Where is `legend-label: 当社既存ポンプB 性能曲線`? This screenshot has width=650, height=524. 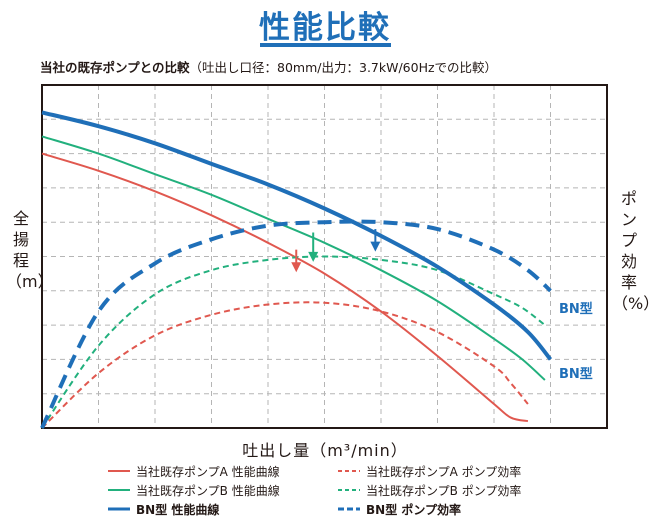
legend-label: 当社既存ポンプB 性能曲線 is located at coordinates (208, 490).